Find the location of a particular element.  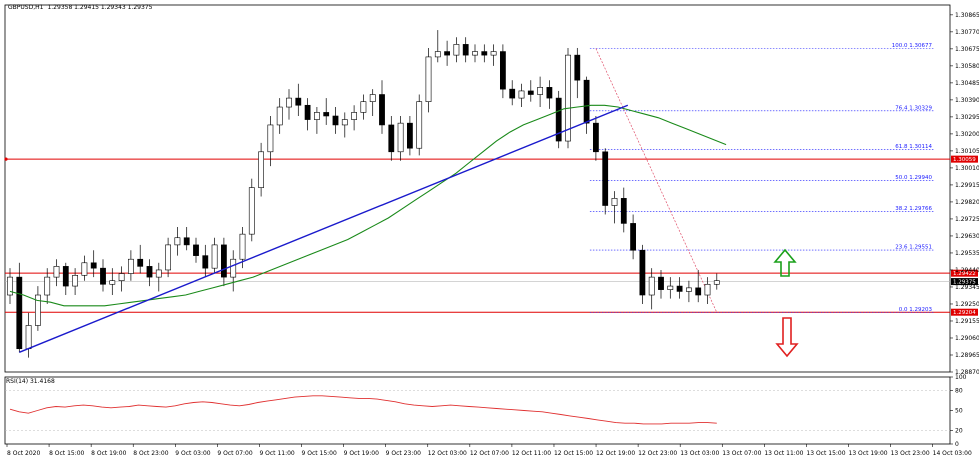

rsi-line is located at coordinates (363, 410).